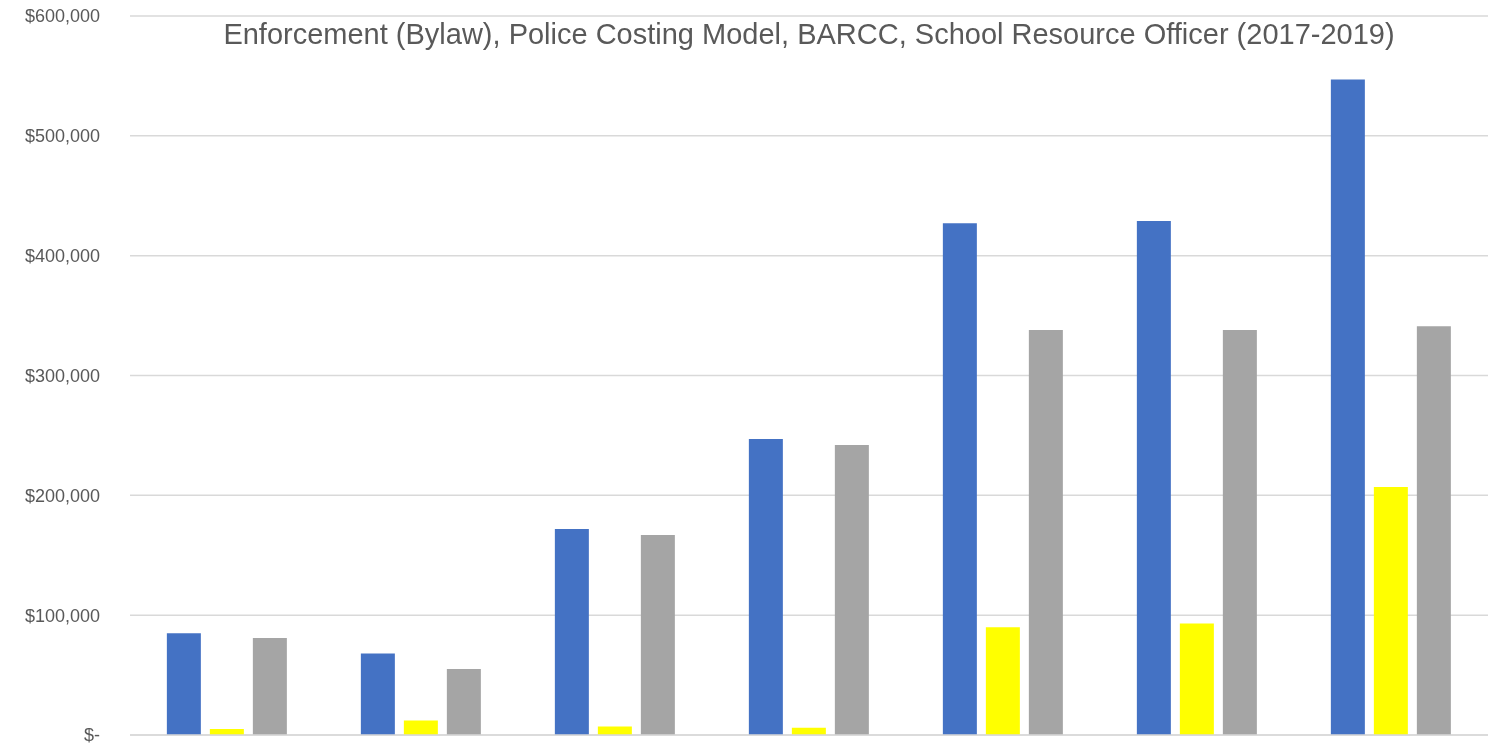 The width and height of the screenshot is (1503, 754). What do you see at coordinates (62, 495) in the screenshot?
I see `y-tick-label: $200,000` at bounding box center [62, 495].